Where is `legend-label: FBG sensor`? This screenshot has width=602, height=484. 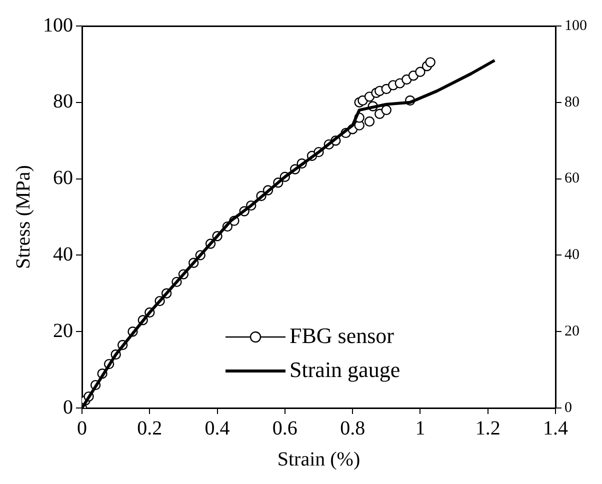
legend-label: FBG sensor is located at coordinates (342, 335).